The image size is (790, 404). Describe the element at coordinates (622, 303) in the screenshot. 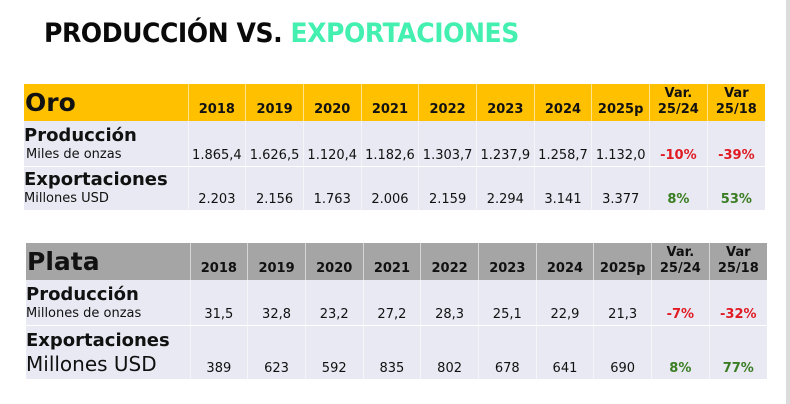

I see `value-cell: 21,3` at that location.